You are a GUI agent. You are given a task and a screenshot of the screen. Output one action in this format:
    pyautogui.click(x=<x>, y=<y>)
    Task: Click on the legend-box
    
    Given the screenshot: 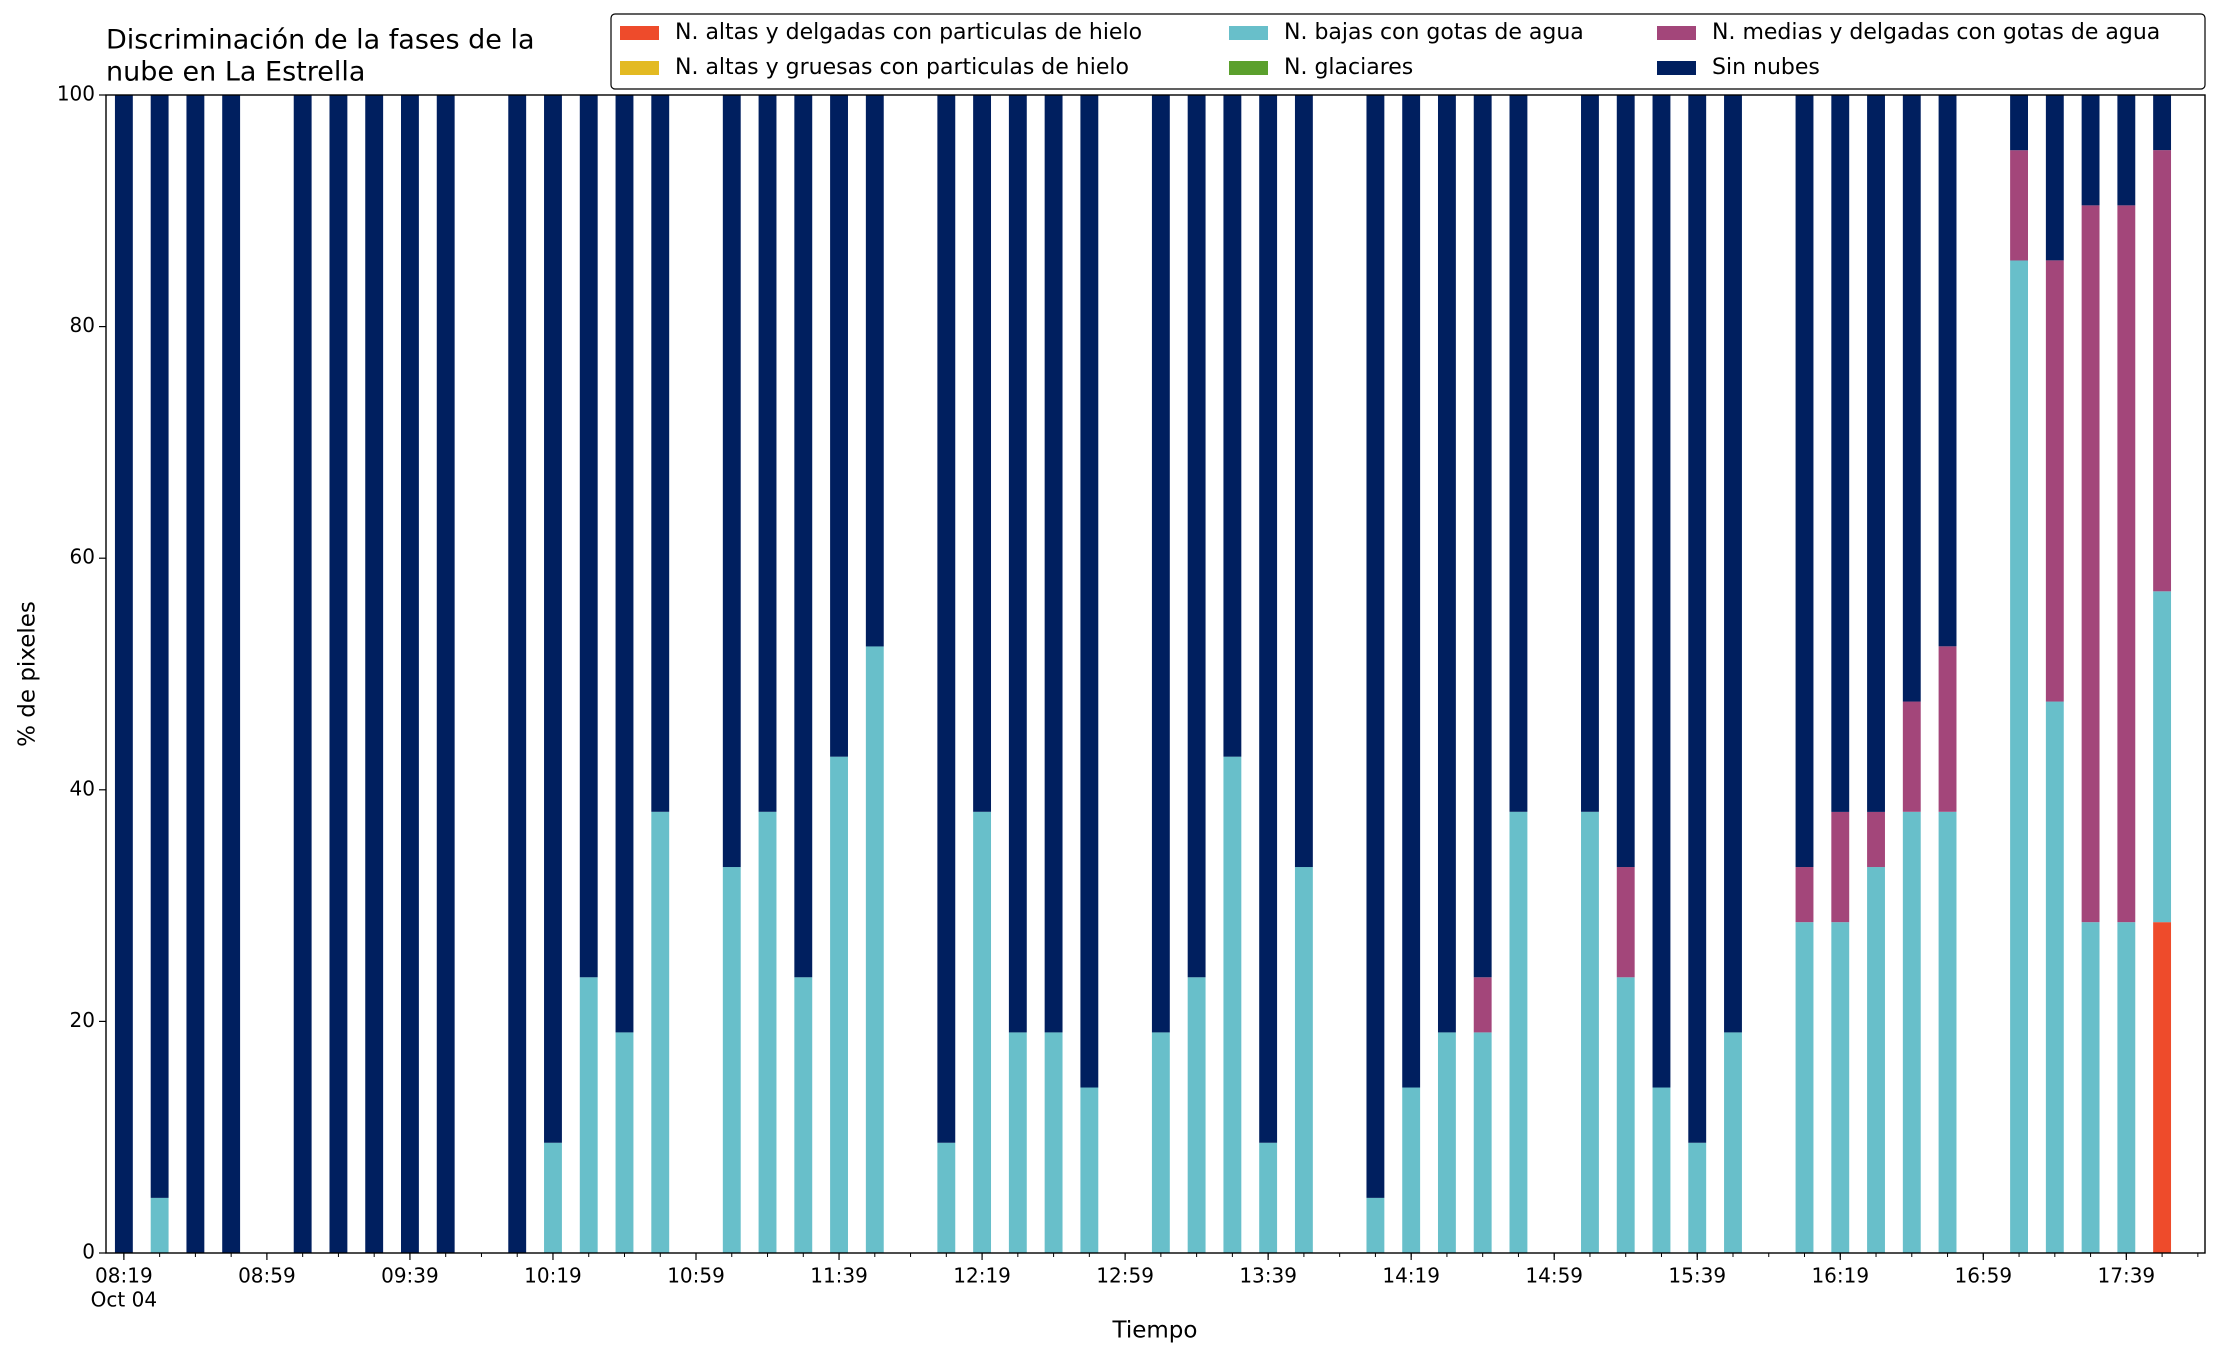 What is the action you would take?
    pyautogui.click(x=1408, y=51)
    